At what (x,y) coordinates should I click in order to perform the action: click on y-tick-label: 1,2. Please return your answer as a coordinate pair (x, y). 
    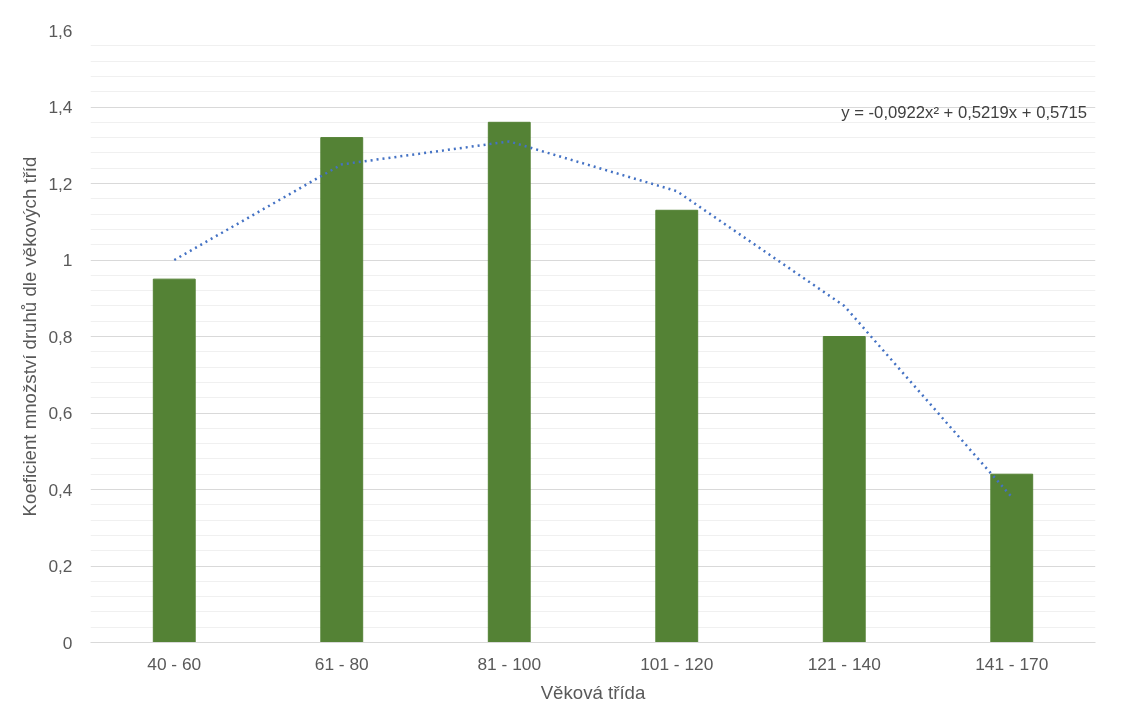
    Looking at the image, I should click on (60, 183).